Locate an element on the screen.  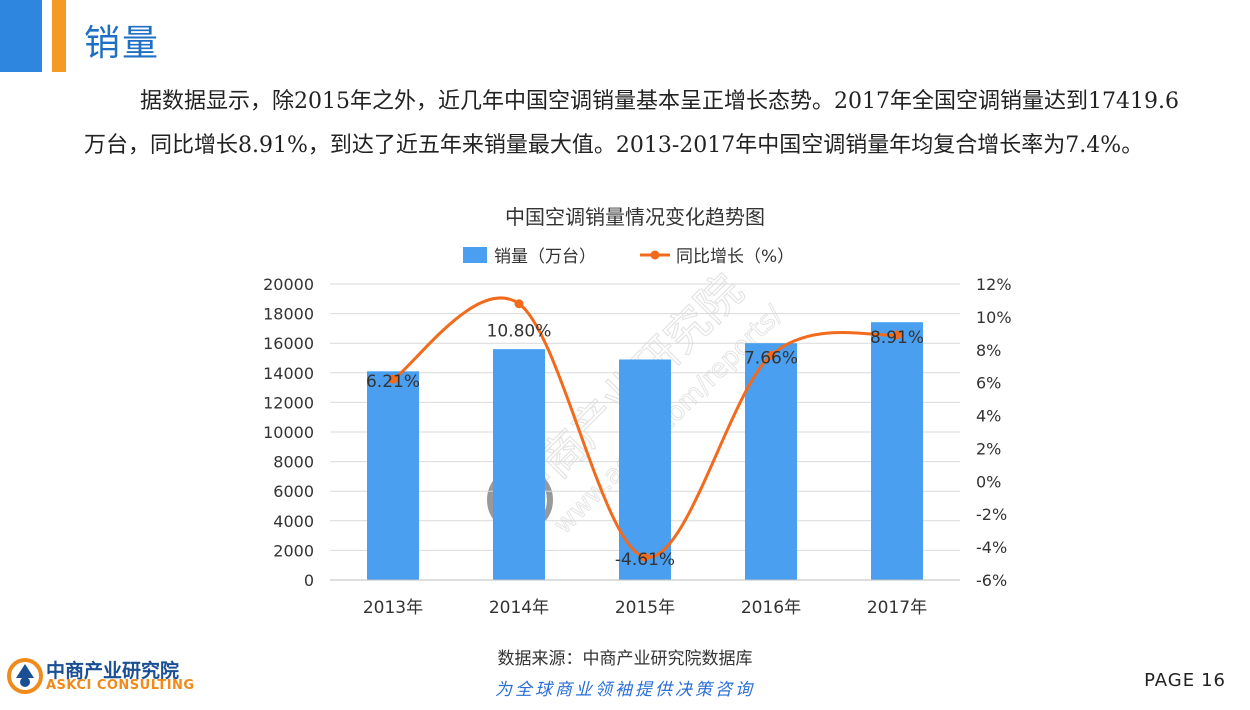
page-title: 销量 is located at coordinates (122, 43).